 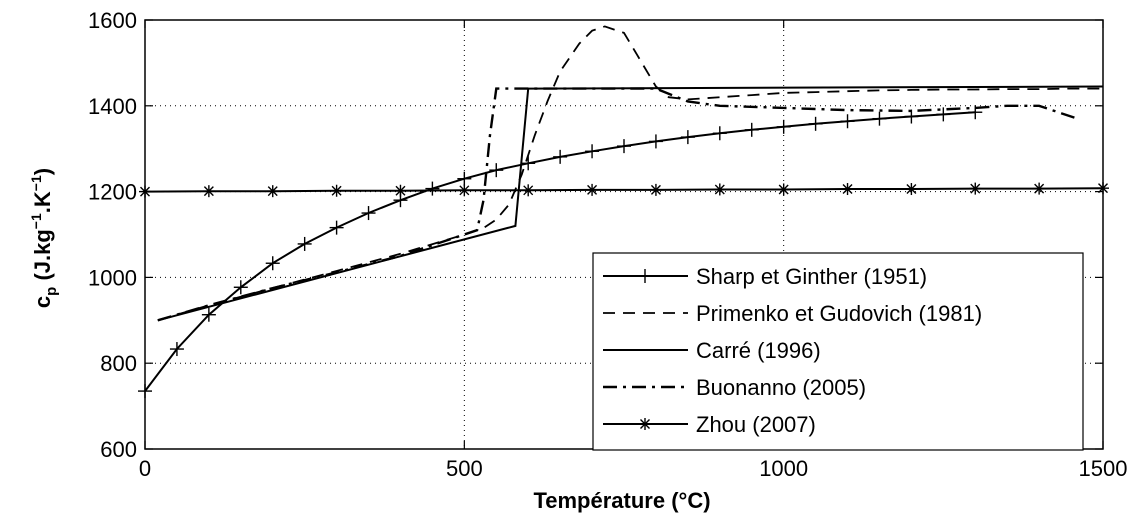 What do you see at coordinates (51, 291) in the screenshot?
I see `y-axis-title-subscript: p` at bounding box center [51, 291].